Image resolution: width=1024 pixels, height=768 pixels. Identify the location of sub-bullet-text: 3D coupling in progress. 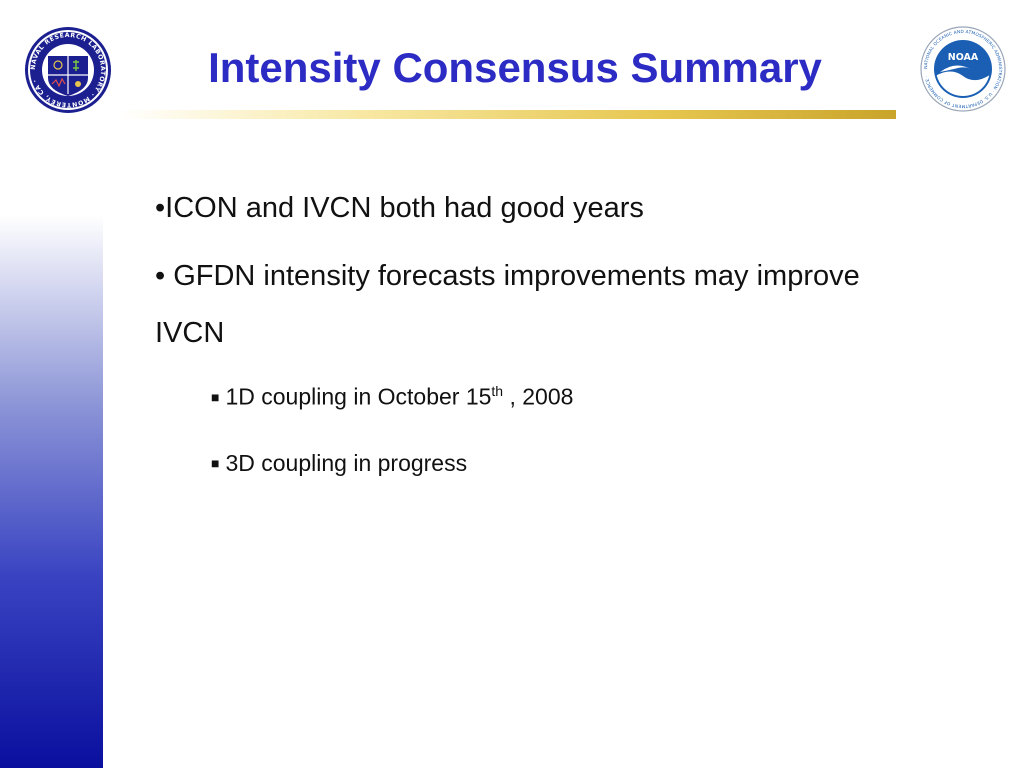
(346, 462).